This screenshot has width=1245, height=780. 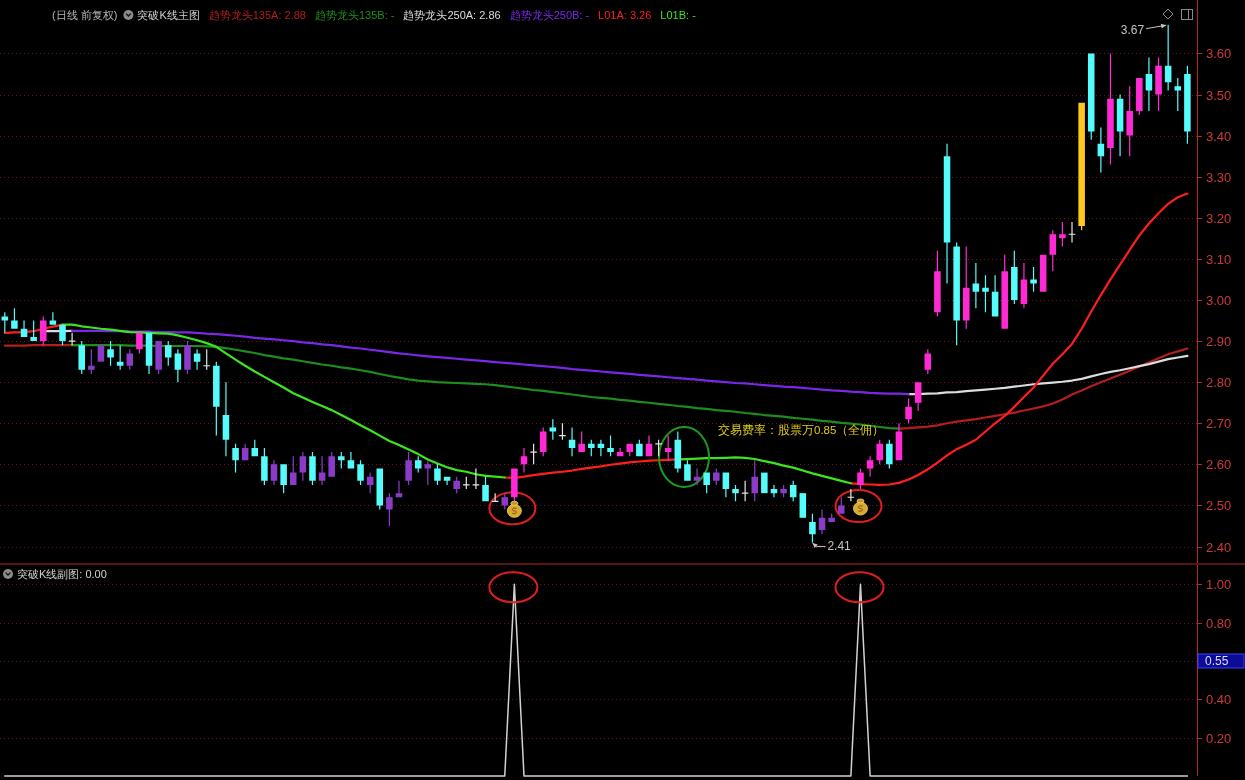 I want to click on y-tick-label: 3.10, so click(x=1219, y=259).